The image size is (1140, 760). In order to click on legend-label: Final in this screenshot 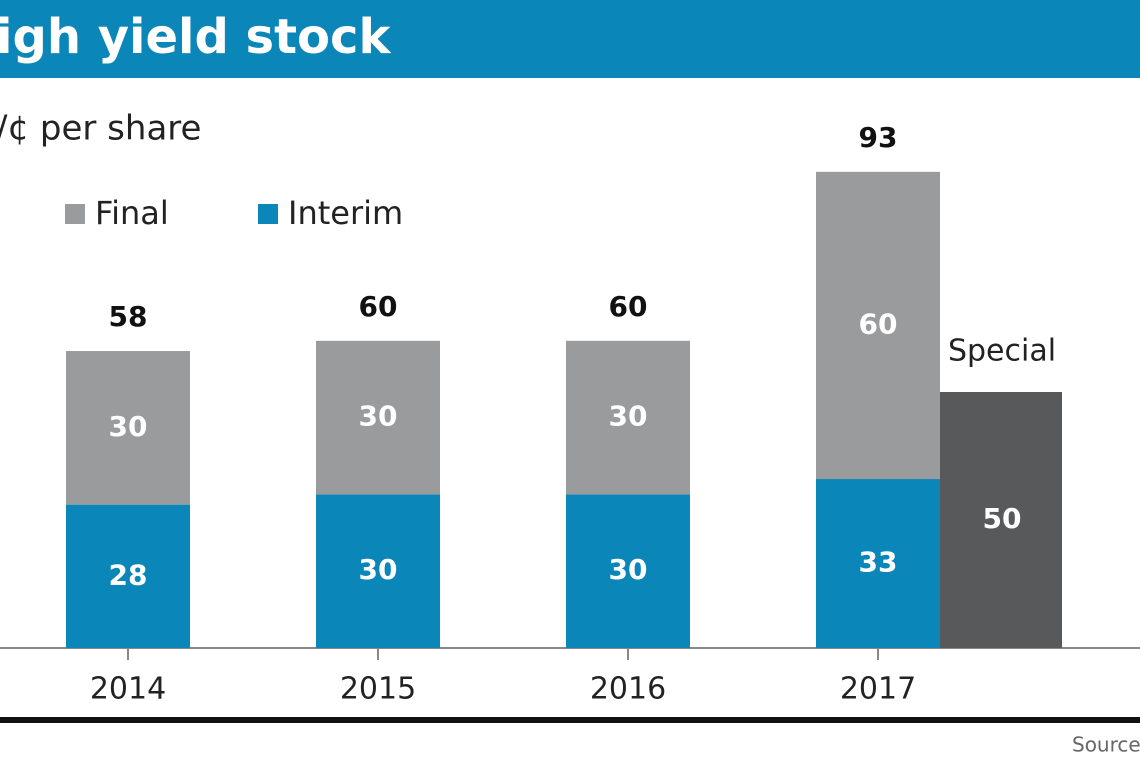, I will do `click(132, 213)`.